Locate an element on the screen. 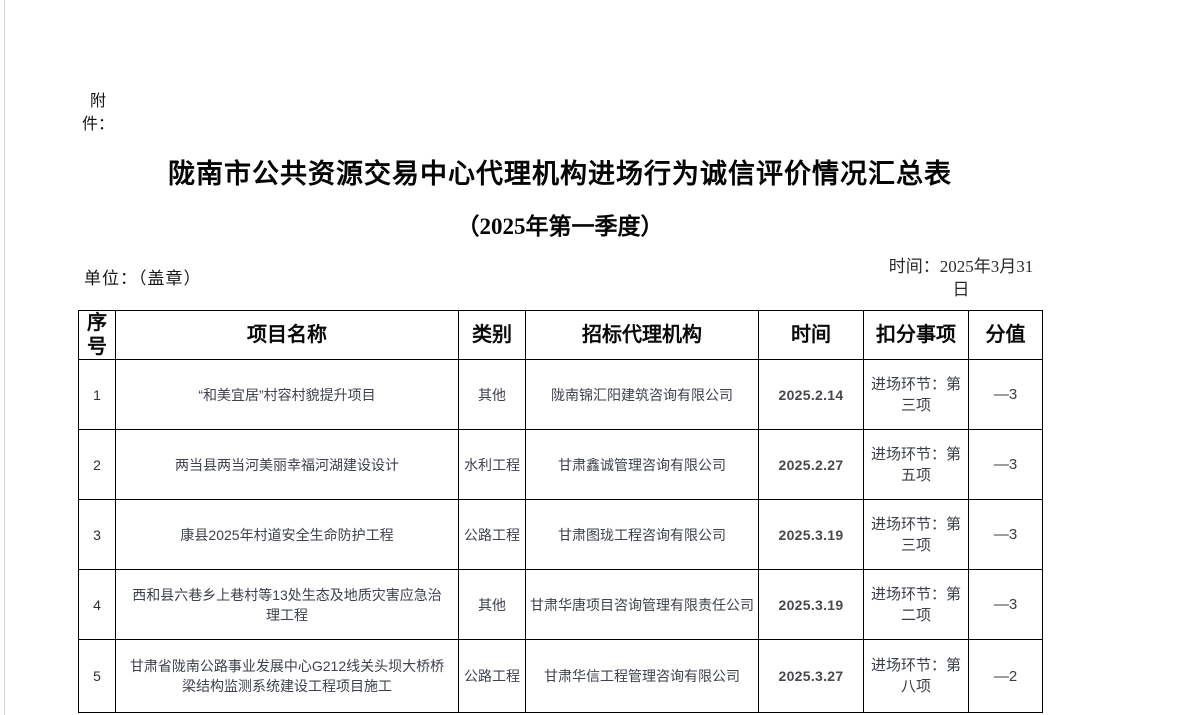 The image size is (1177, 715). cell-seq: 2 is located at coordinates (97, 464).